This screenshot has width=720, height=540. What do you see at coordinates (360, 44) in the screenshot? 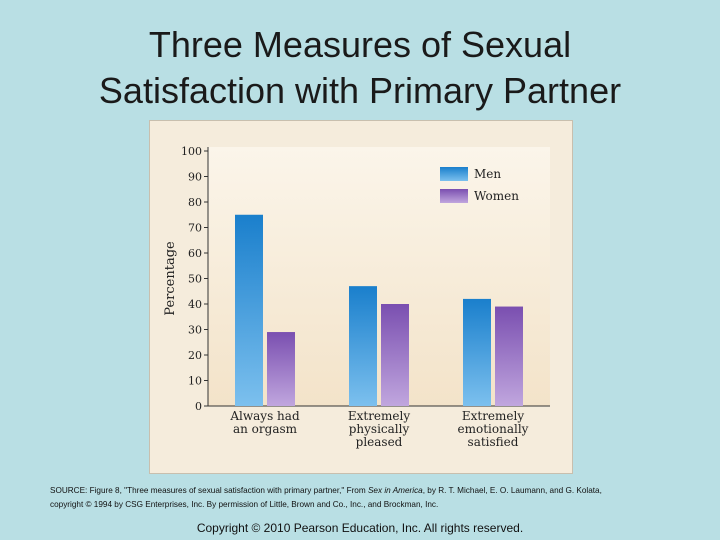
I see `slide-title-line-1: Three Measures of Sexual` at bounding box center [360, 44].